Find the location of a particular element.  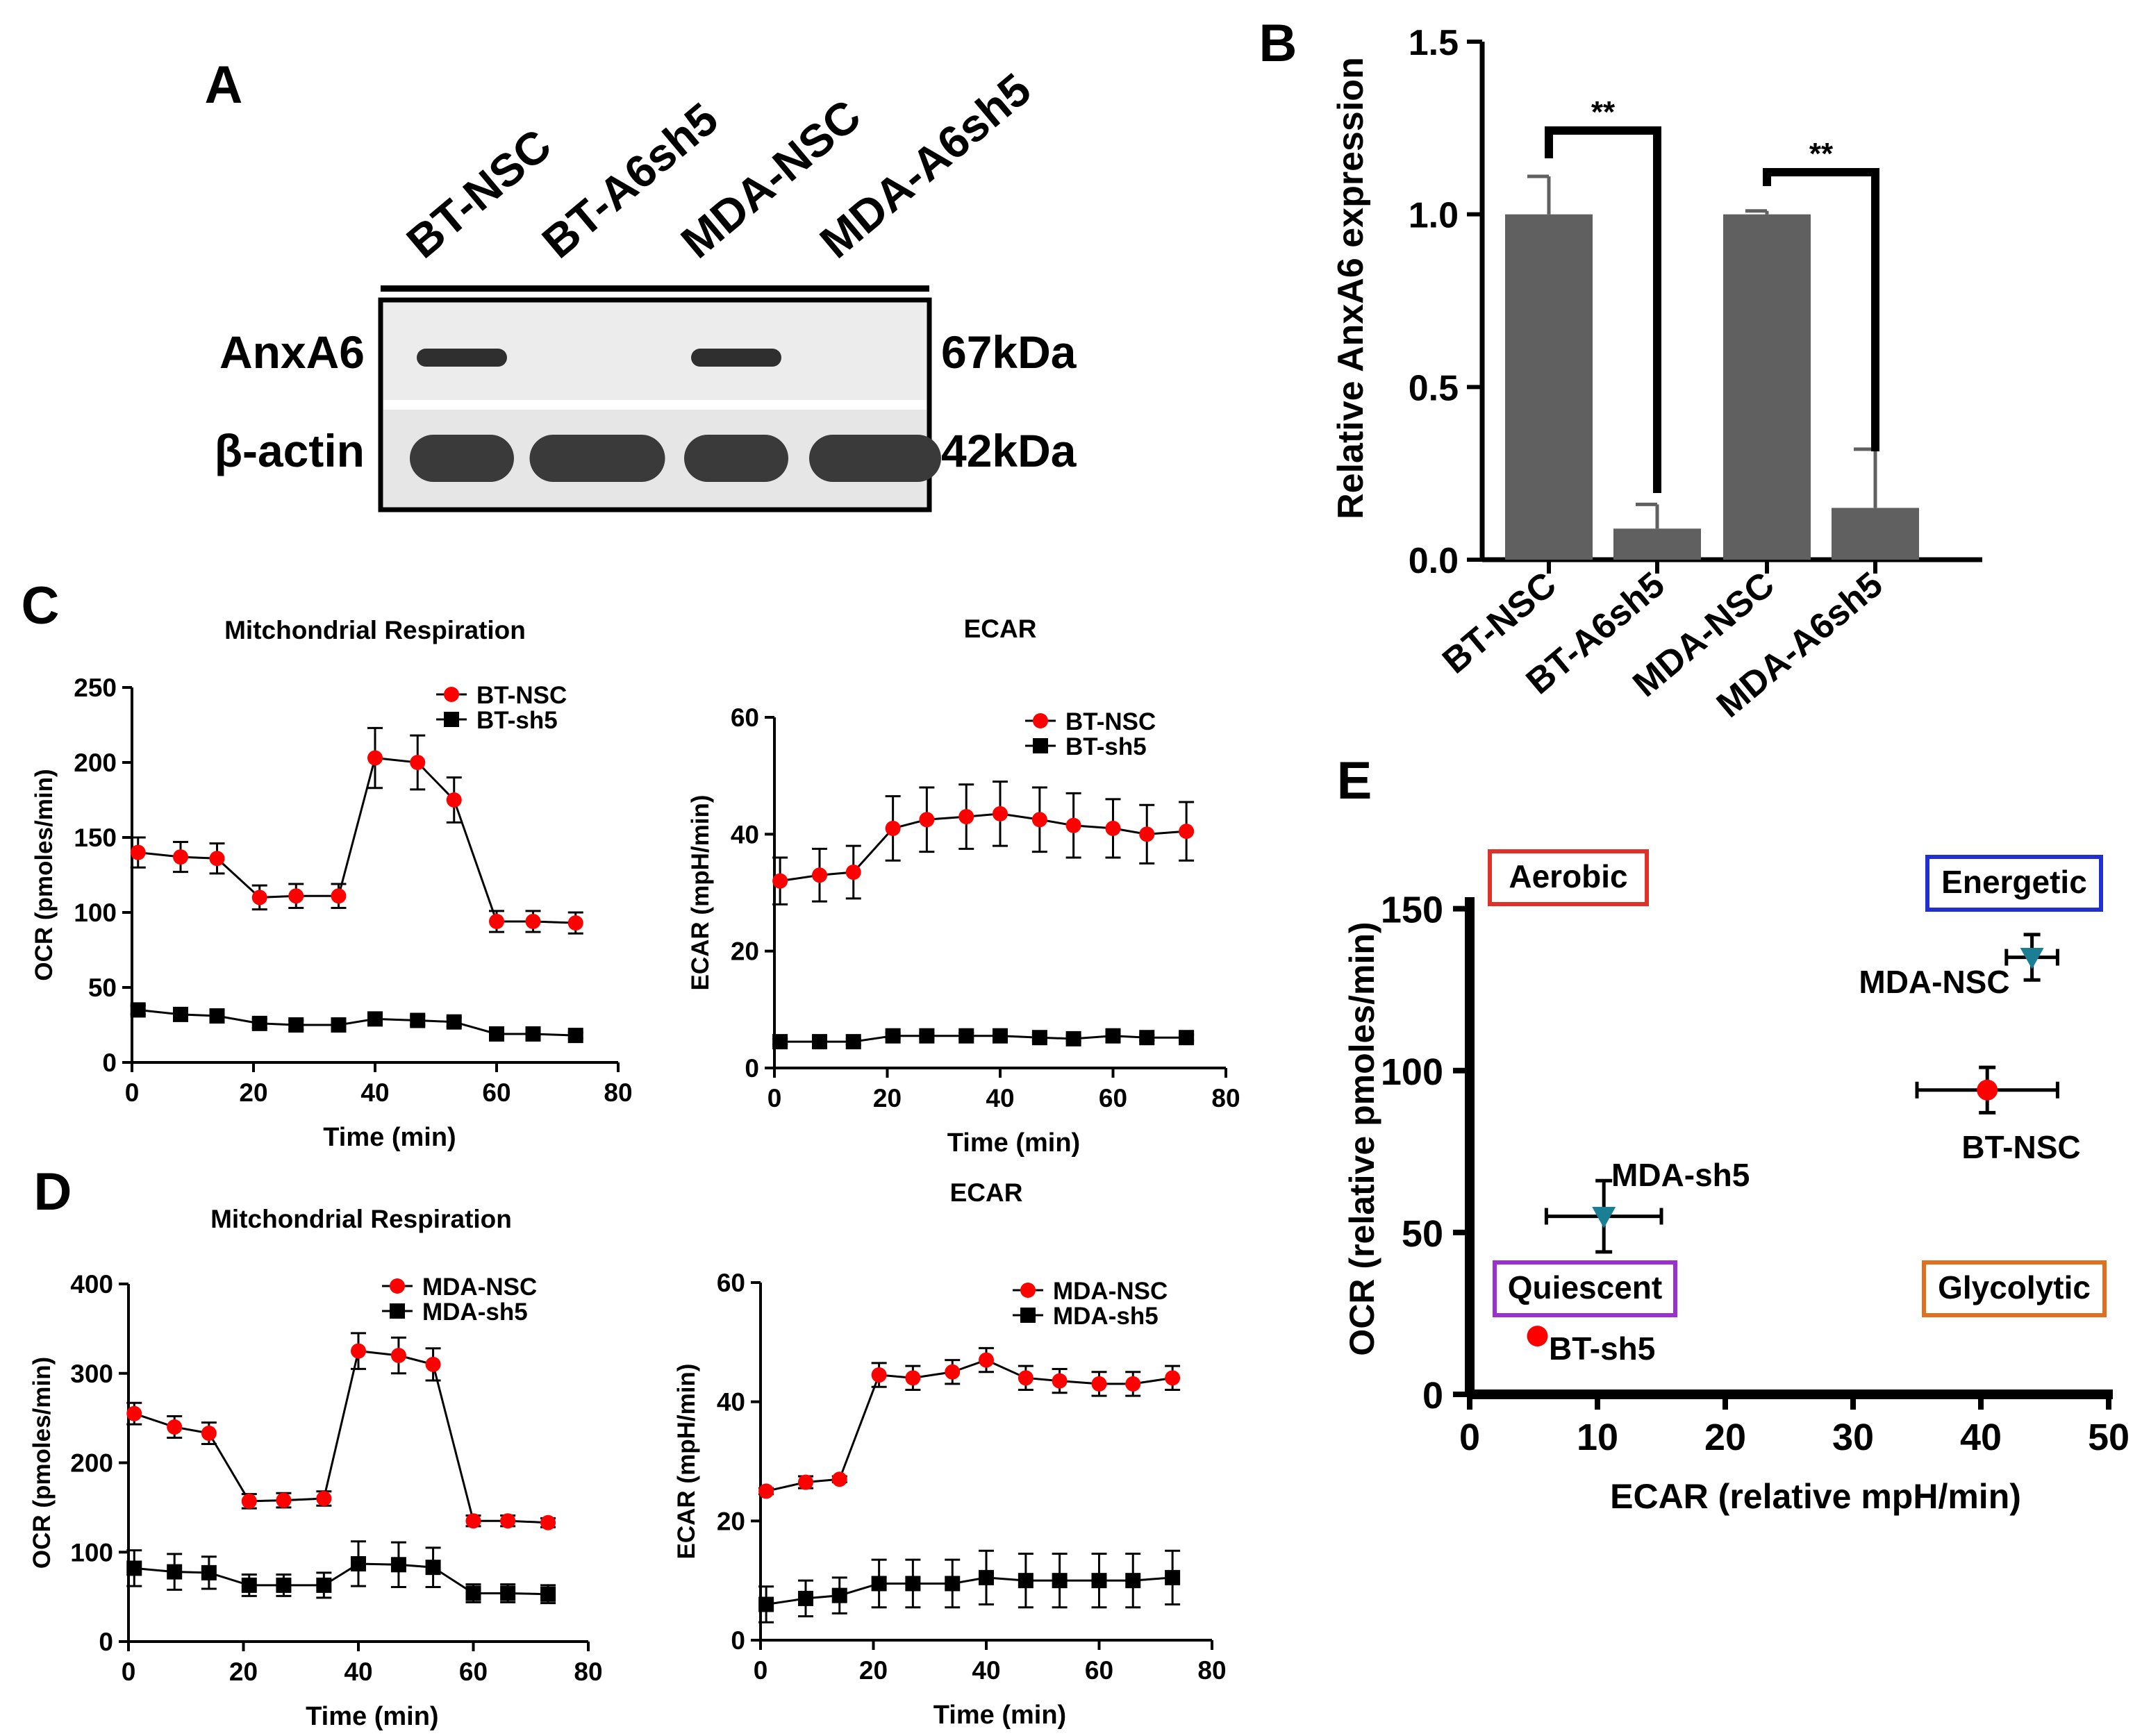

y-tick-label: 0.5 is located at coordinates (1434, 388).